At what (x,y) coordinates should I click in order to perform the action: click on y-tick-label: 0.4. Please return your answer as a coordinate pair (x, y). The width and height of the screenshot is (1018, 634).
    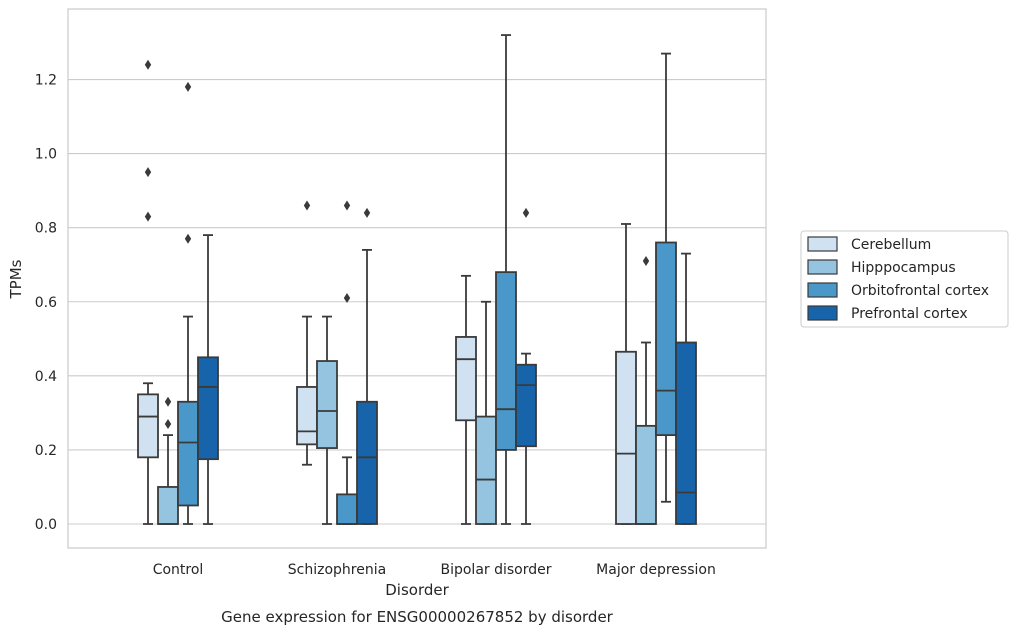
    Looking at the image, I should click on (46, 377).